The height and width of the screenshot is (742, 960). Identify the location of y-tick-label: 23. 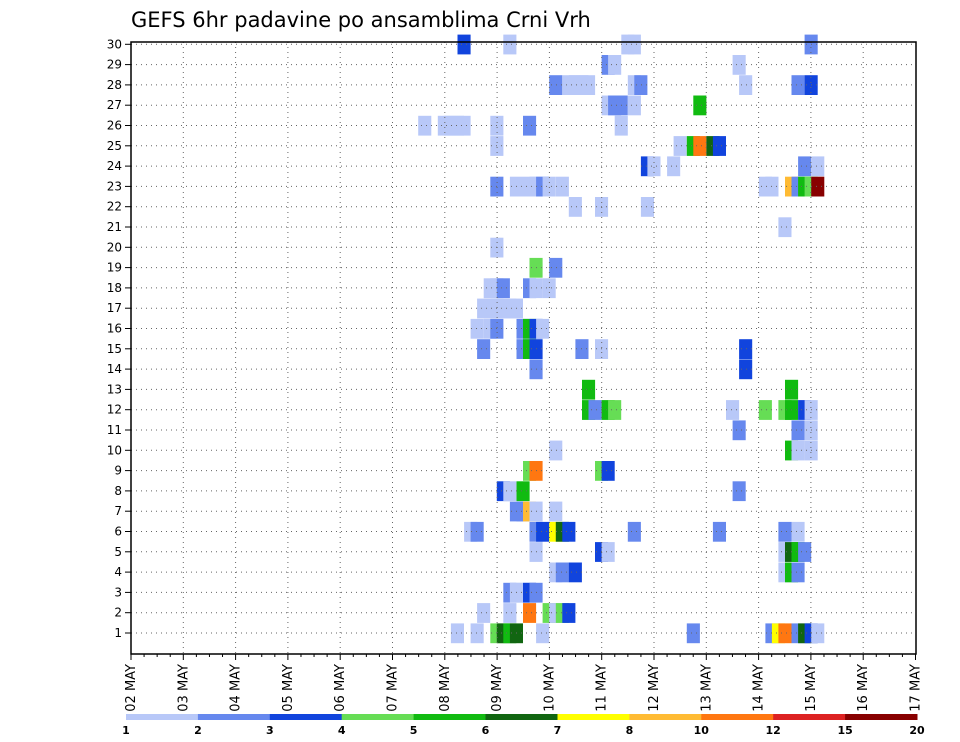
(114, 186).